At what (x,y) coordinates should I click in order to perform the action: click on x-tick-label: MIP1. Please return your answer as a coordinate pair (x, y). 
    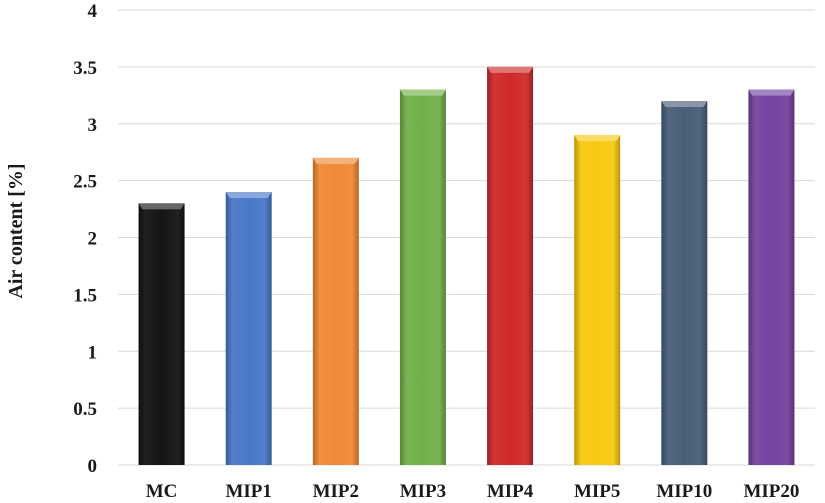
    Looking at the image, I should click on (248, 491).